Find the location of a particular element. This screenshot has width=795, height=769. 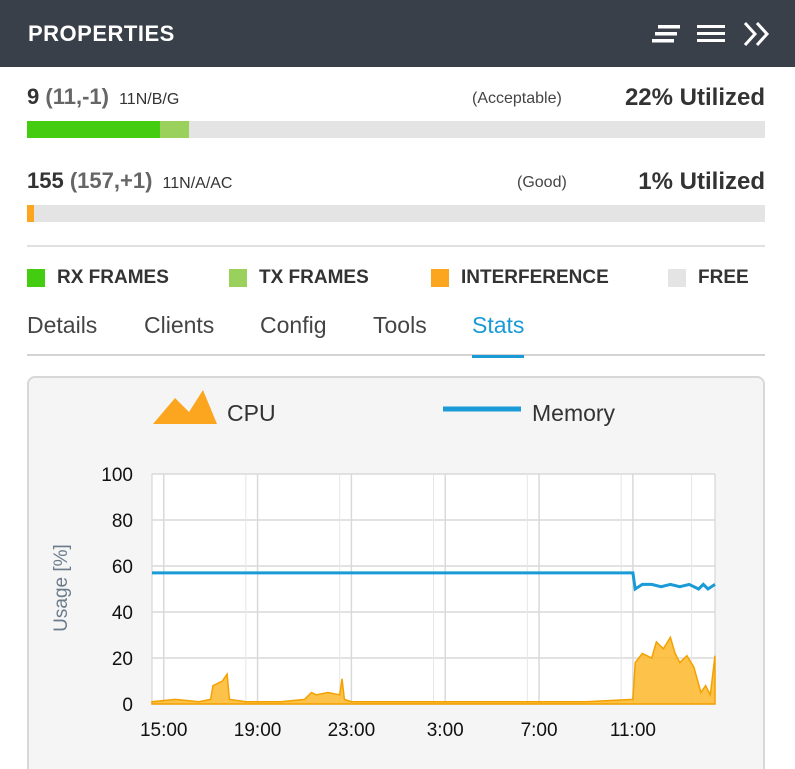

rx-frames-swatch is located at coordinates (36, 278).